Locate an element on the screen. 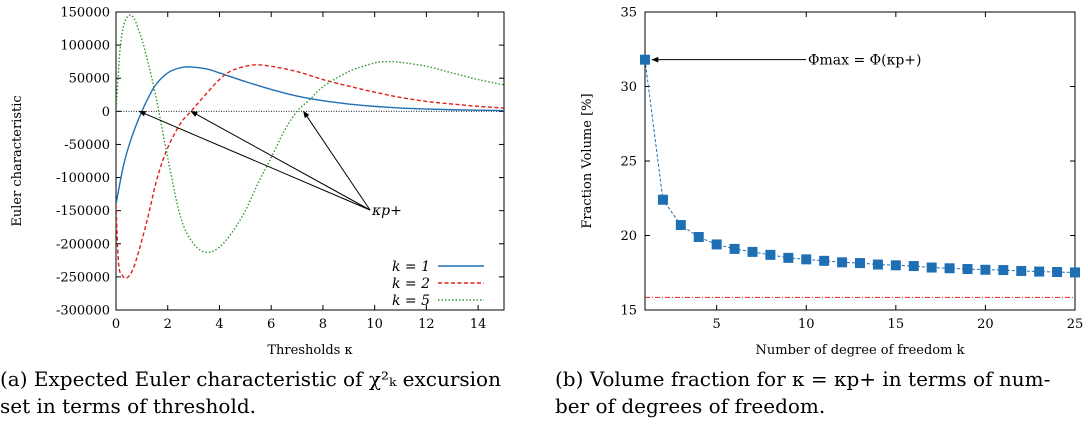 This screenshot has height=441, width=1088. x-tick-label: 5 is located at coordinates (717, 324).